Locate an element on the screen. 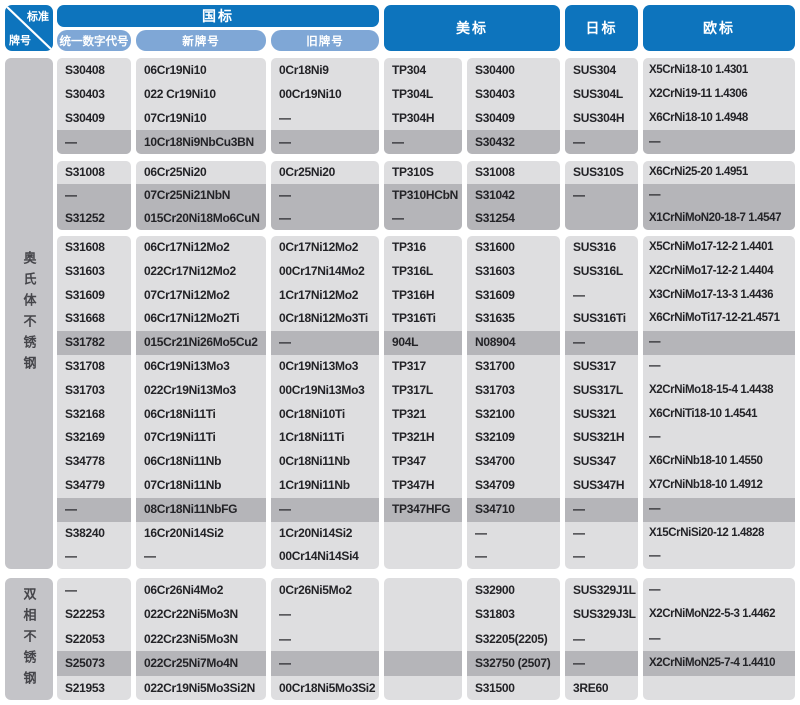  column-block: 0Cr26Ni5Mo2 — — — 00Cr18Ni5Mo3Si2 is located at coordinates (325, 639).